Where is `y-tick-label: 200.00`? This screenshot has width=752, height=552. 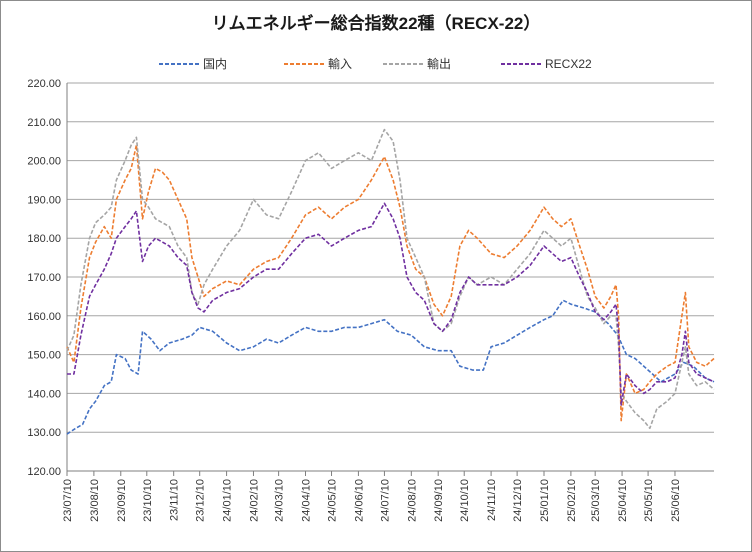 y-tick-label: 200.00 is located at coordinates (44, 162).